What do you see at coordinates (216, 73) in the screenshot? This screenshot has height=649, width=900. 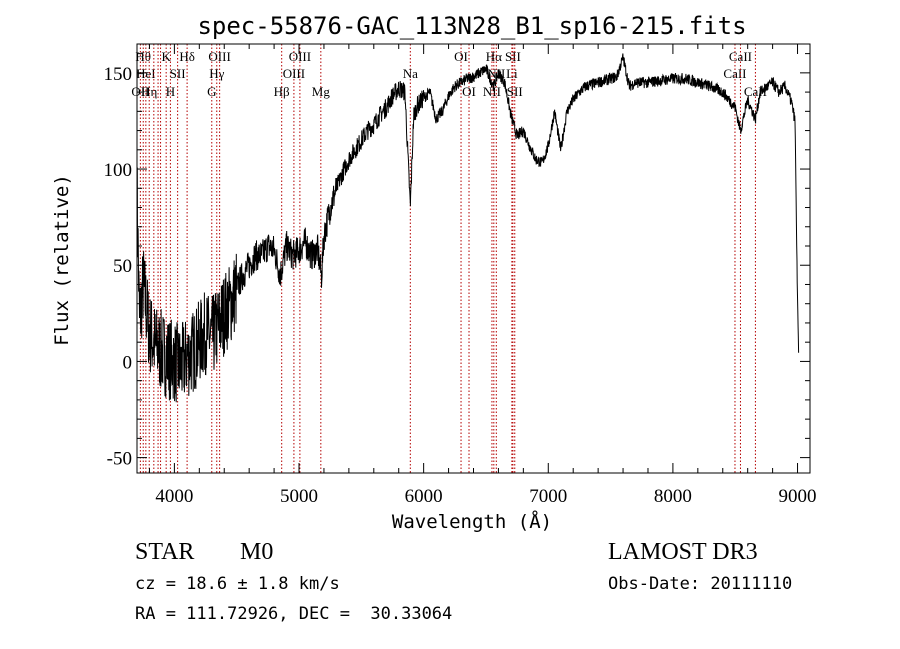 I see `line-label-12: Hγ` at bounding box center [216, 73].